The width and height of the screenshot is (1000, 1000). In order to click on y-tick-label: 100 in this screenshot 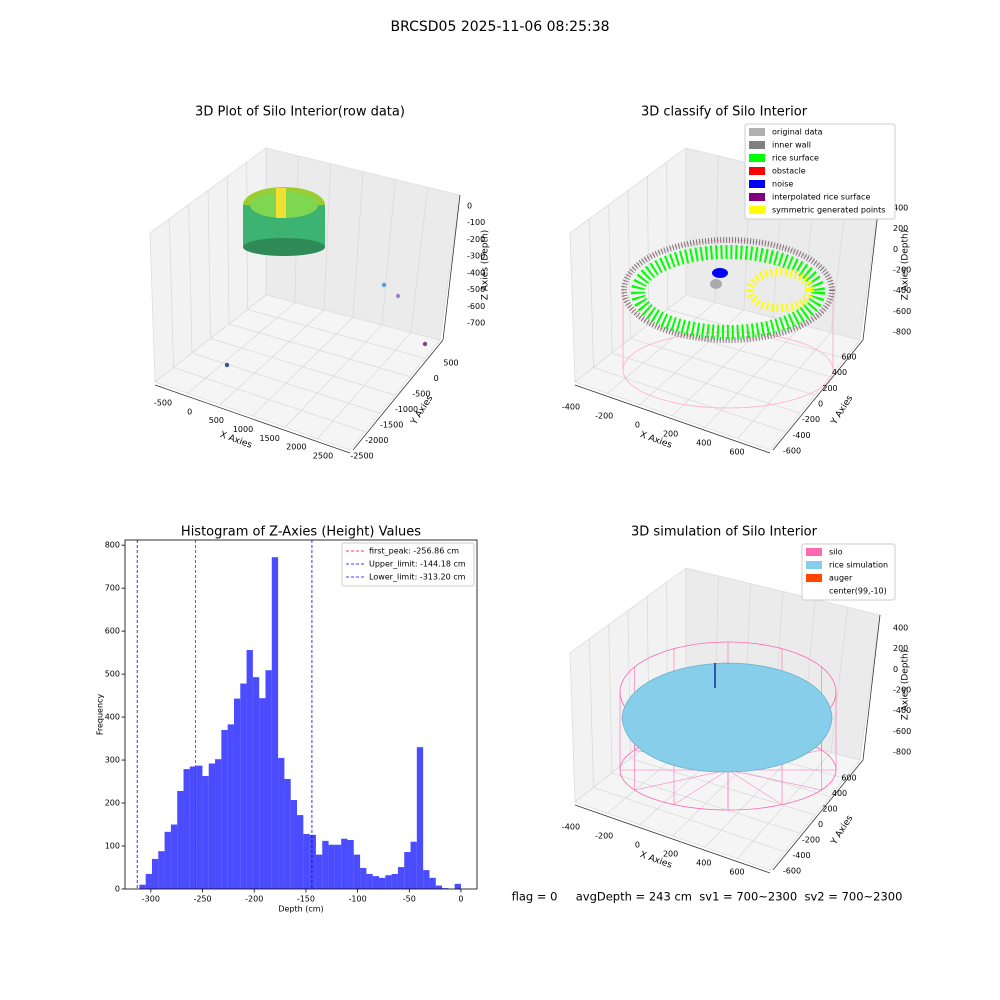, I will do `click(112, 846)`.